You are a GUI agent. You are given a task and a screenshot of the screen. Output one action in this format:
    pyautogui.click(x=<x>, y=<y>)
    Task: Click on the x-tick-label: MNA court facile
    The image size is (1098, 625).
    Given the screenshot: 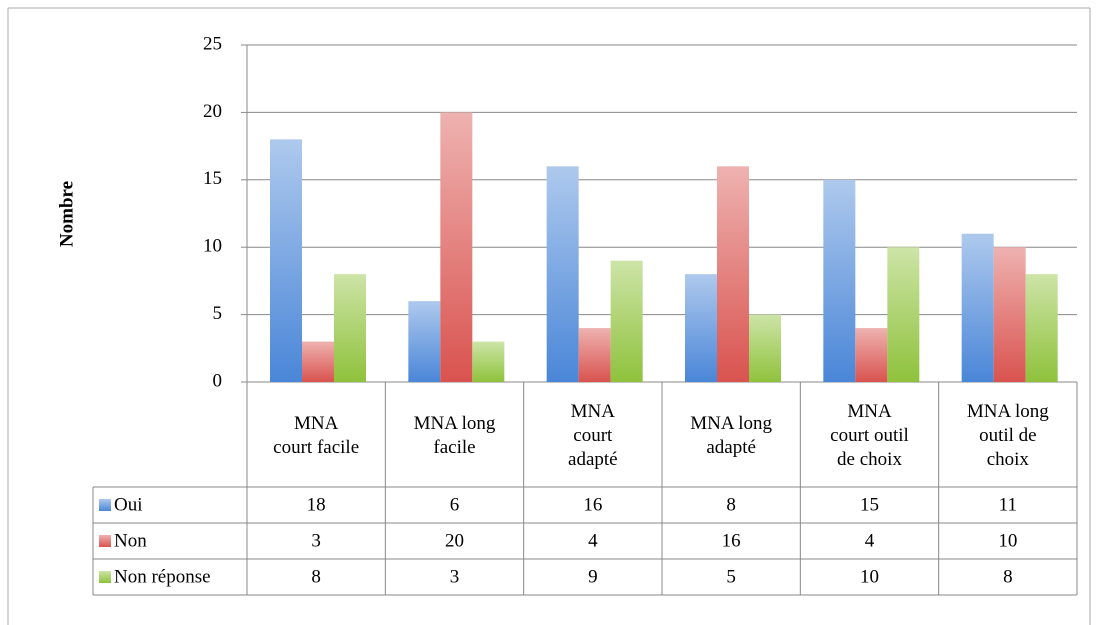 What is the action you would take?
    pyautogui.click(x=316, y=435)
    